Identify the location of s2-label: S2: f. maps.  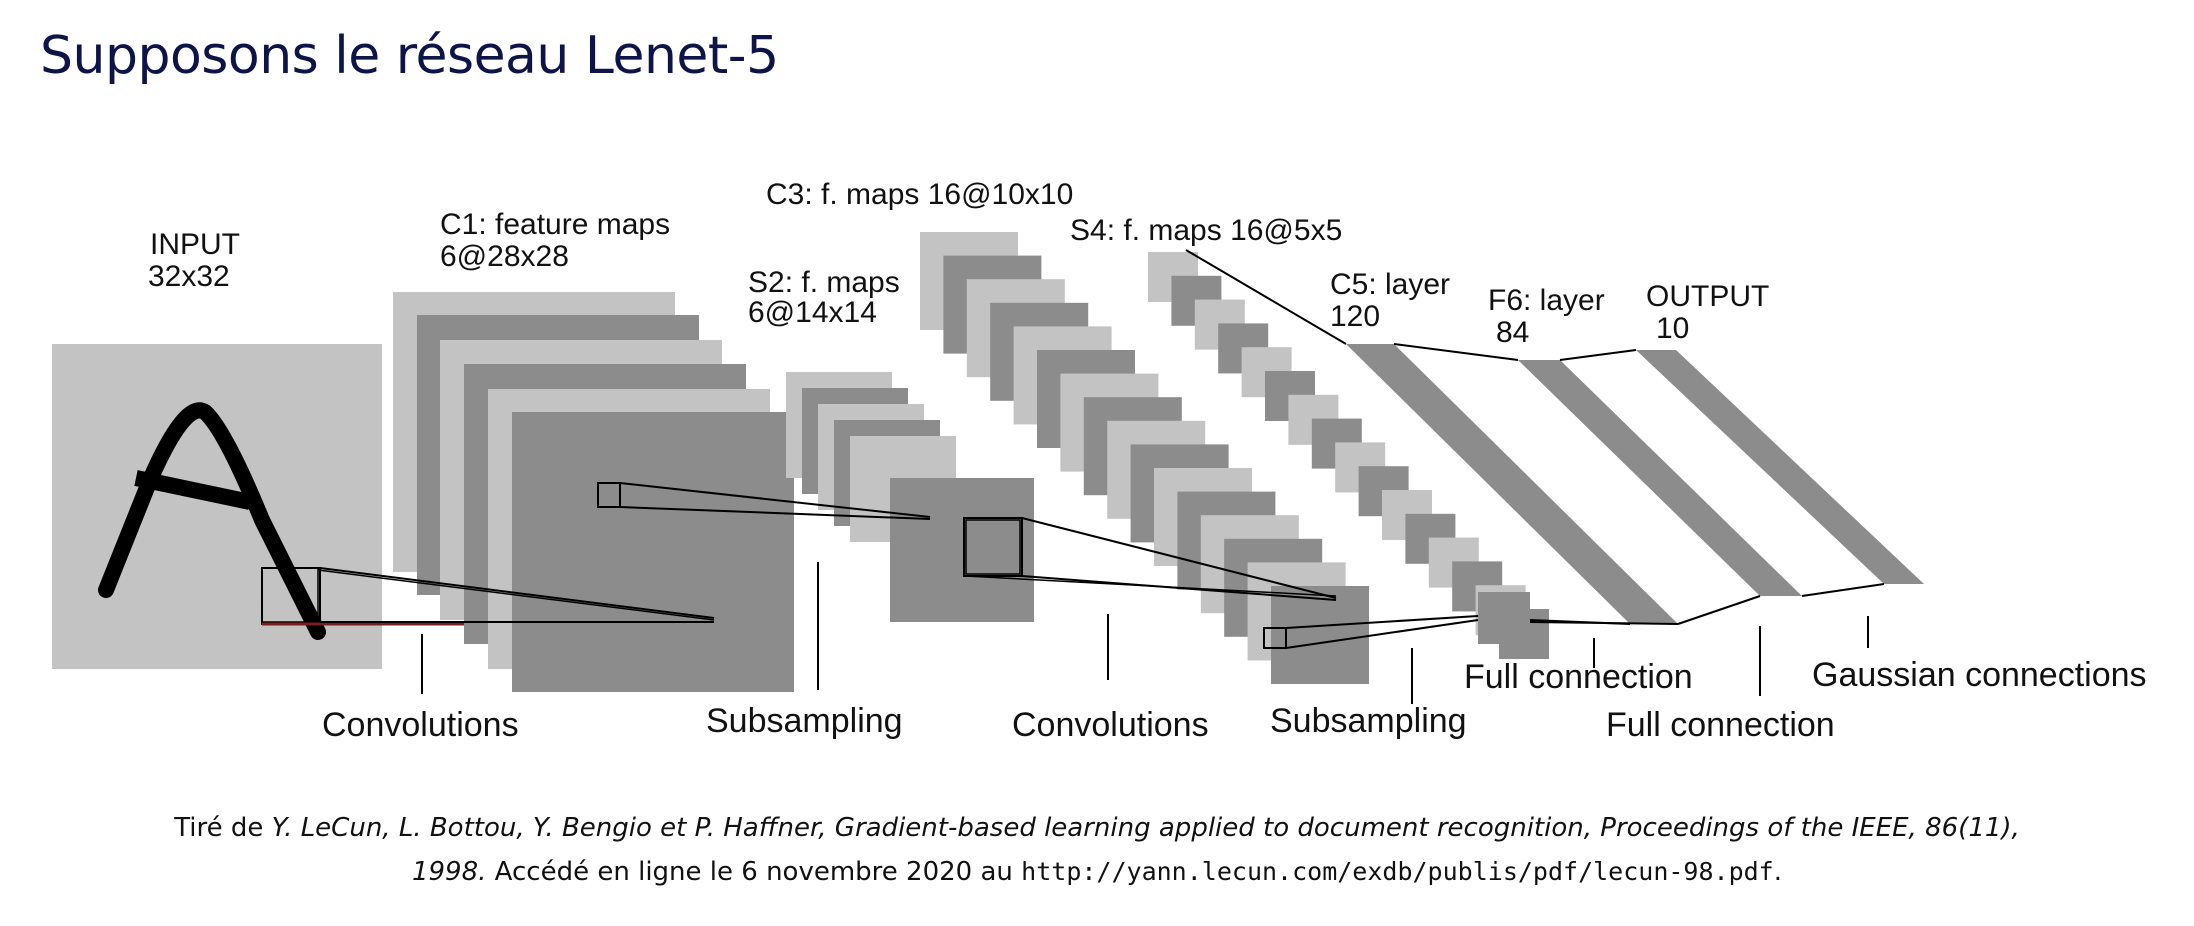
(824, 282).